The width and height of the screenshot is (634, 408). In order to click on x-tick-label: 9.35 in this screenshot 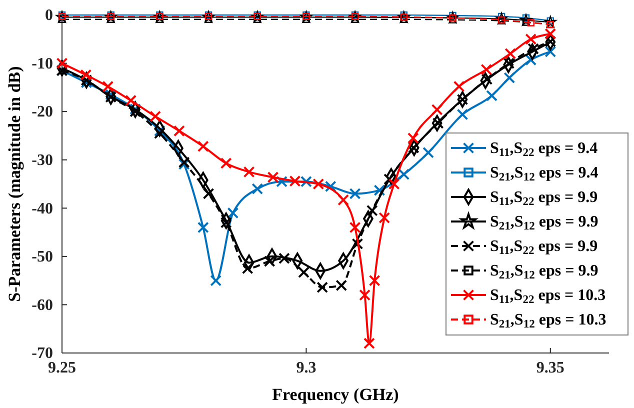, I will do `click(550, 367)`.